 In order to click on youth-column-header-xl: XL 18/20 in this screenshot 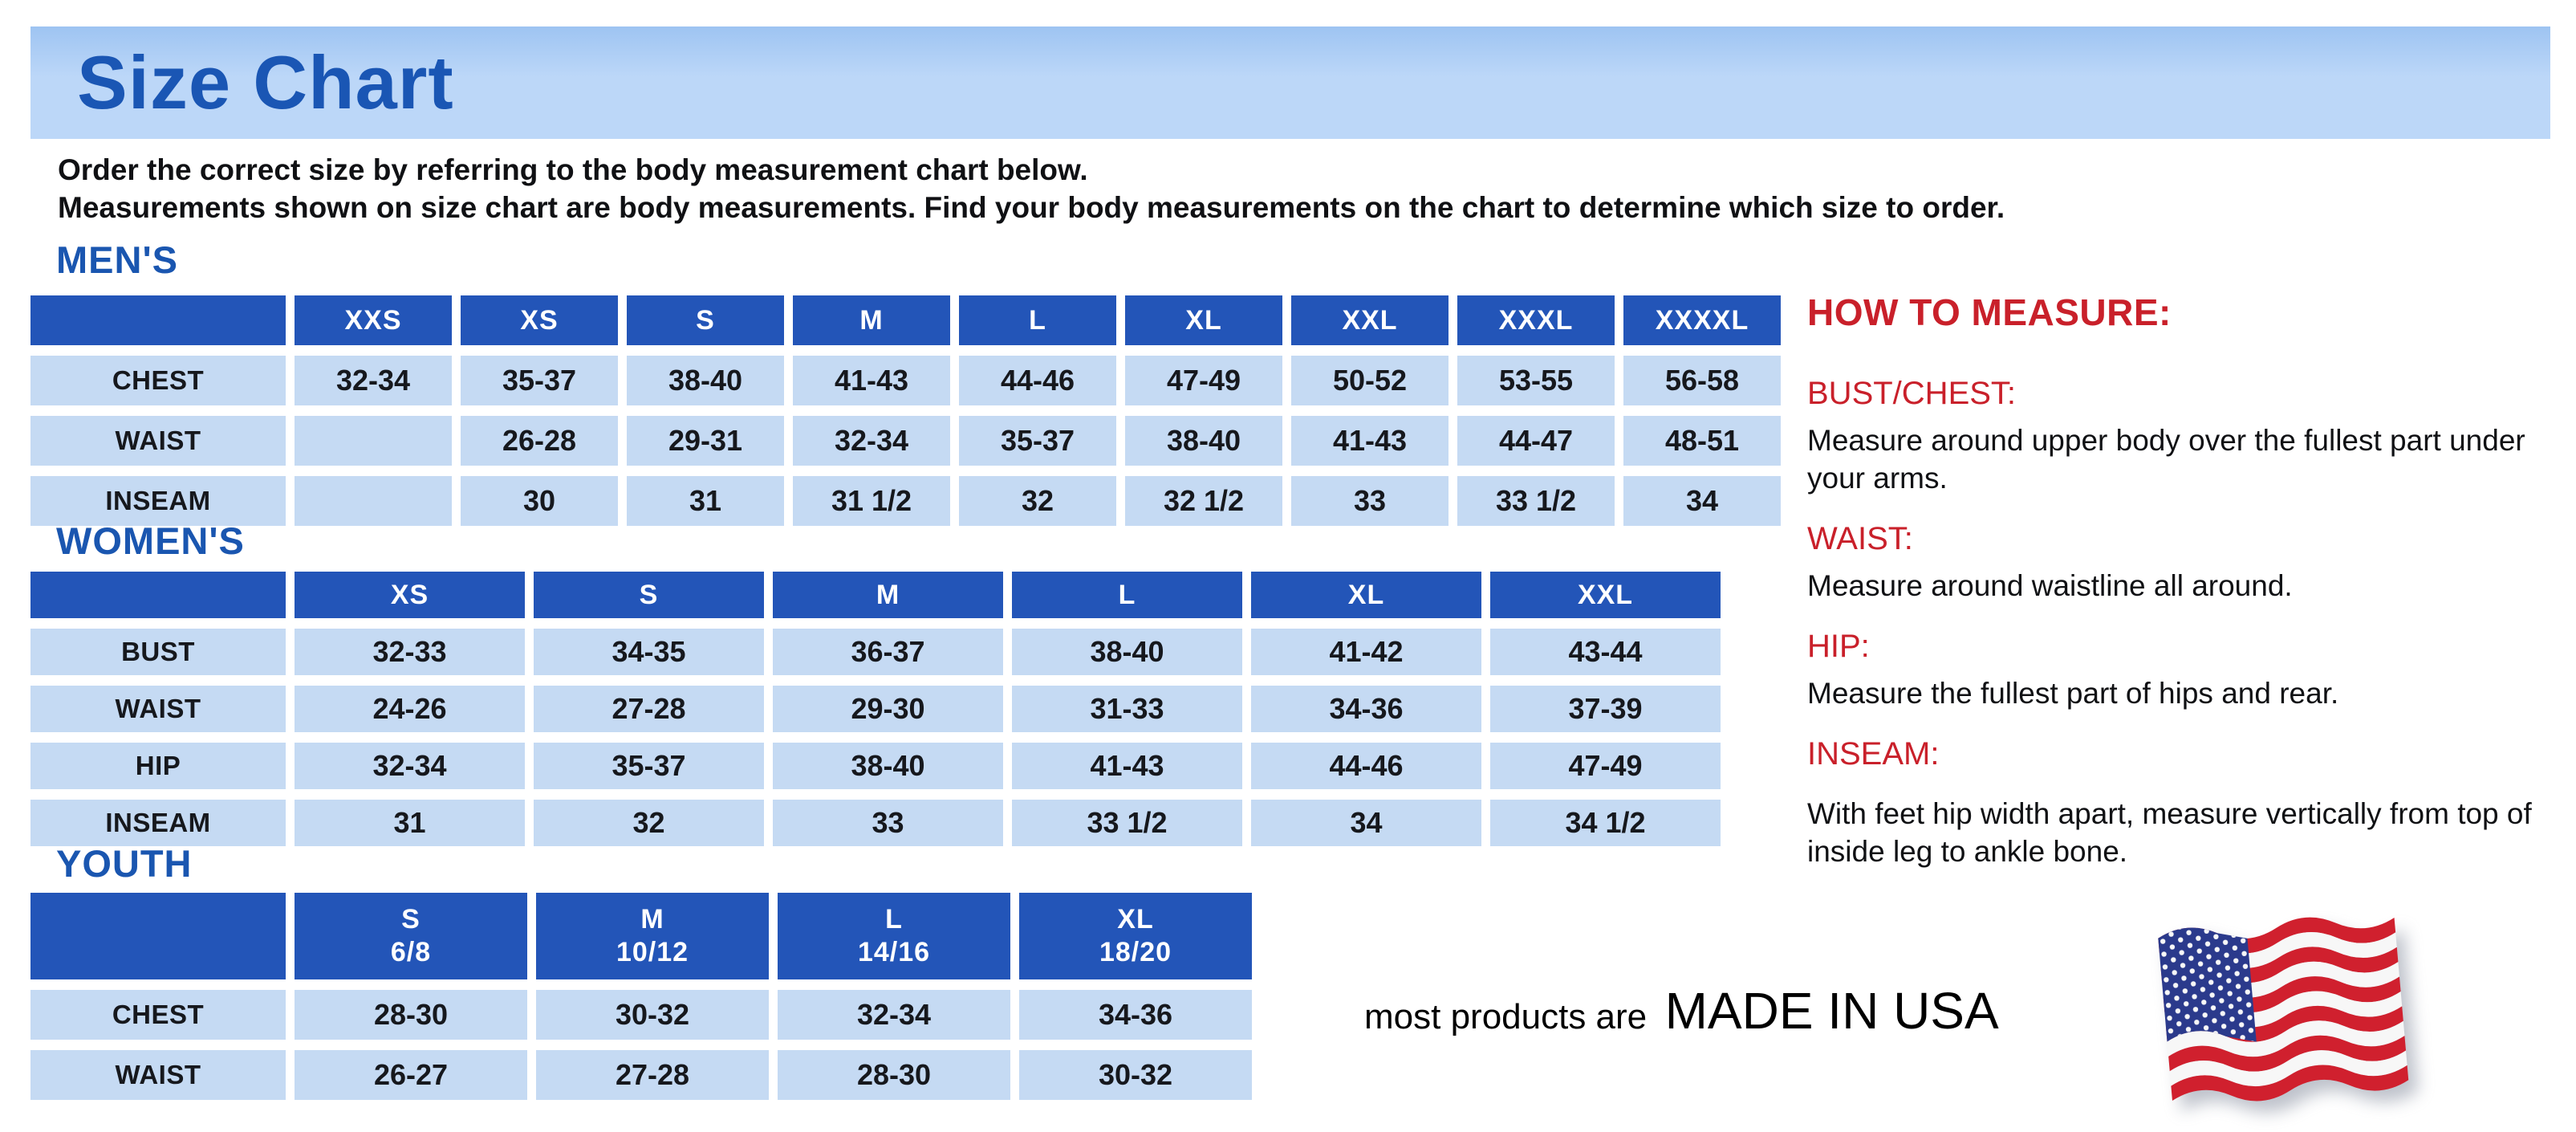, I will do `click(1135, 936)`.